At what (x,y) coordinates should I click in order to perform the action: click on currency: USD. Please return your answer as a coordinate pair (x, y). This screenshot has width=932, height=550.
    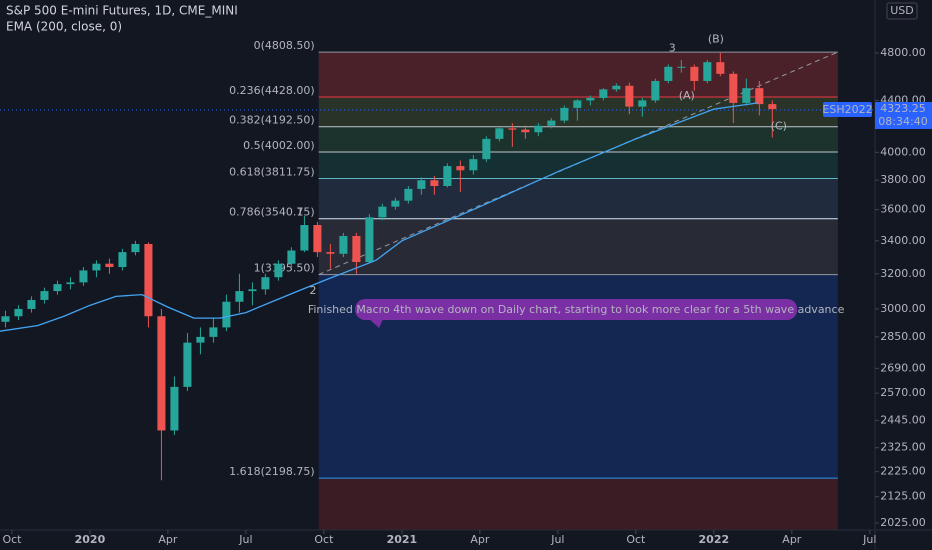
    Looking at the image, I should click on (902, 10).